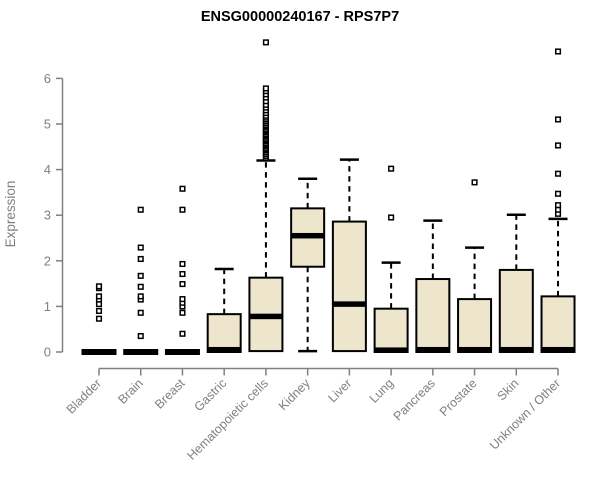  What do you see at coordinates (294, 394) in the screenshot?
I see `x-category-label: Kidney` at bounding box center [294, 394].